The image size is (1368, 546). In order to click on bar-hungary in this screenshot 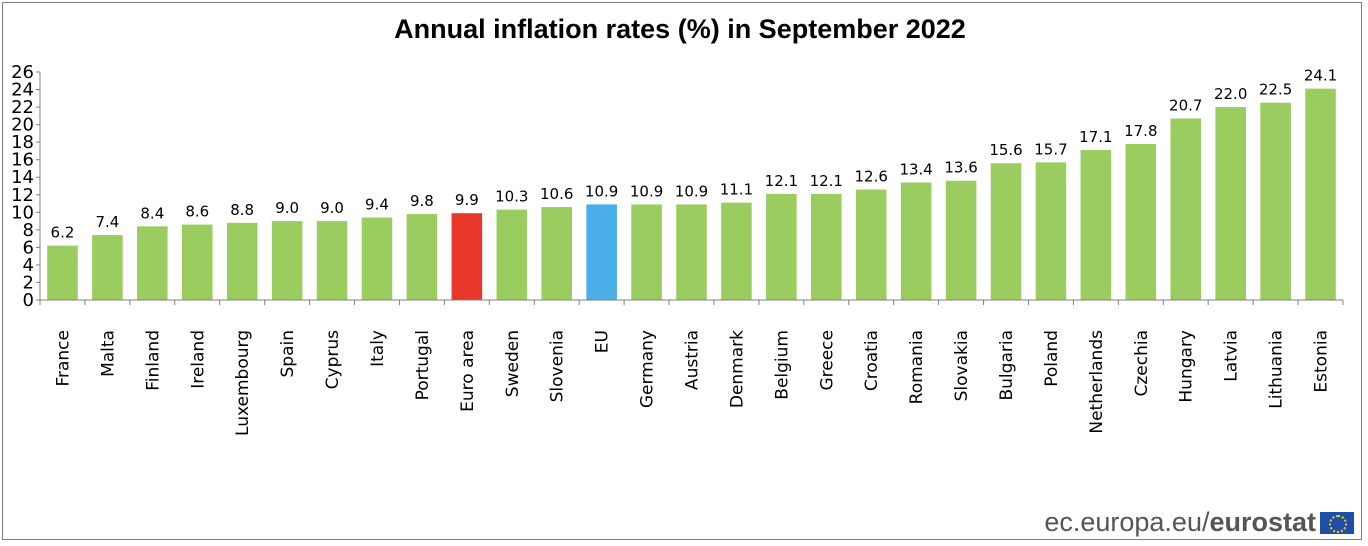, I will do `click(1186, 209)`.